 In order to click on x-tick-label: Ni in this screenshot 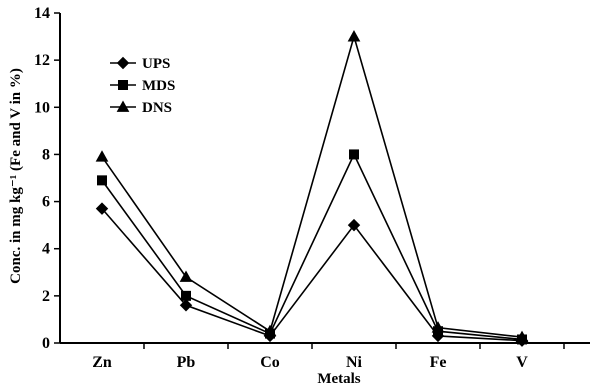, I will do `click(354, 362)`.